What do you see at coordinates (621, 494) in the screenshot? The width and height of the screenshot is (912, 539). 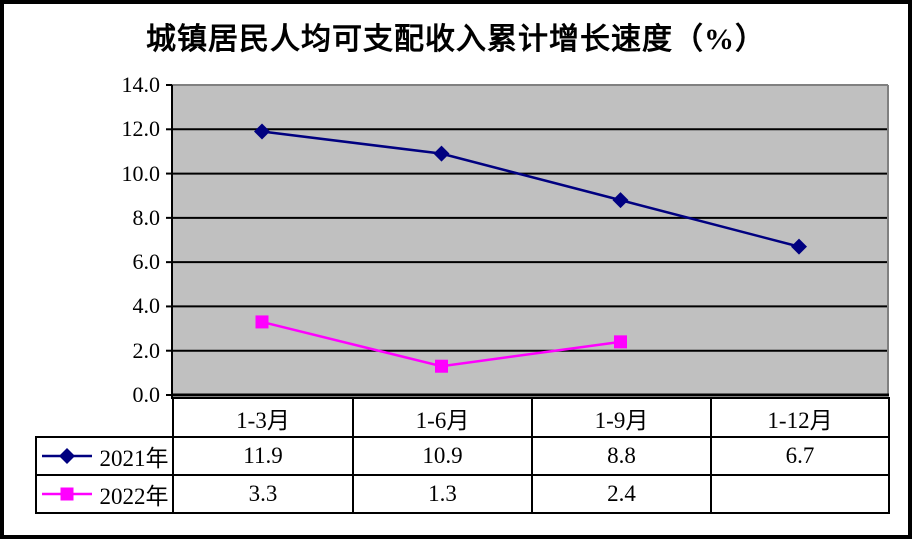 I see `table-value-cell: 2.4` at bounding box center [621, 494].